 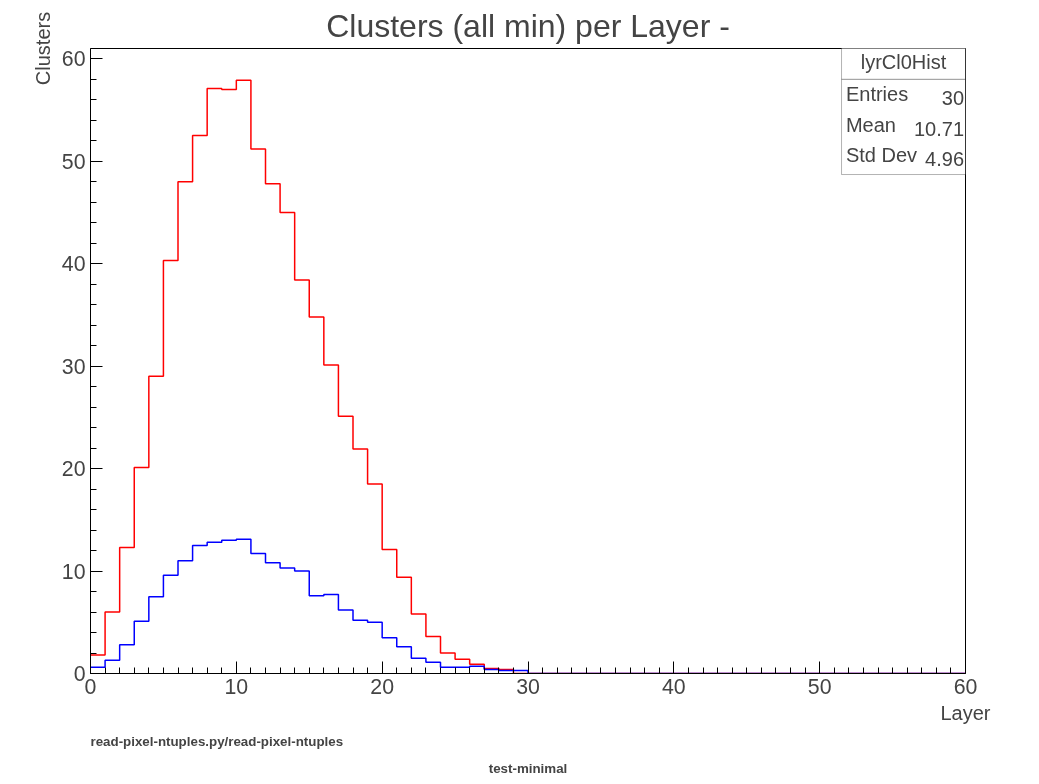 What do you see at coordinates (939, 128) in the screenshot?
I see `annotation: 10.71` at bounding box center [939, 128].